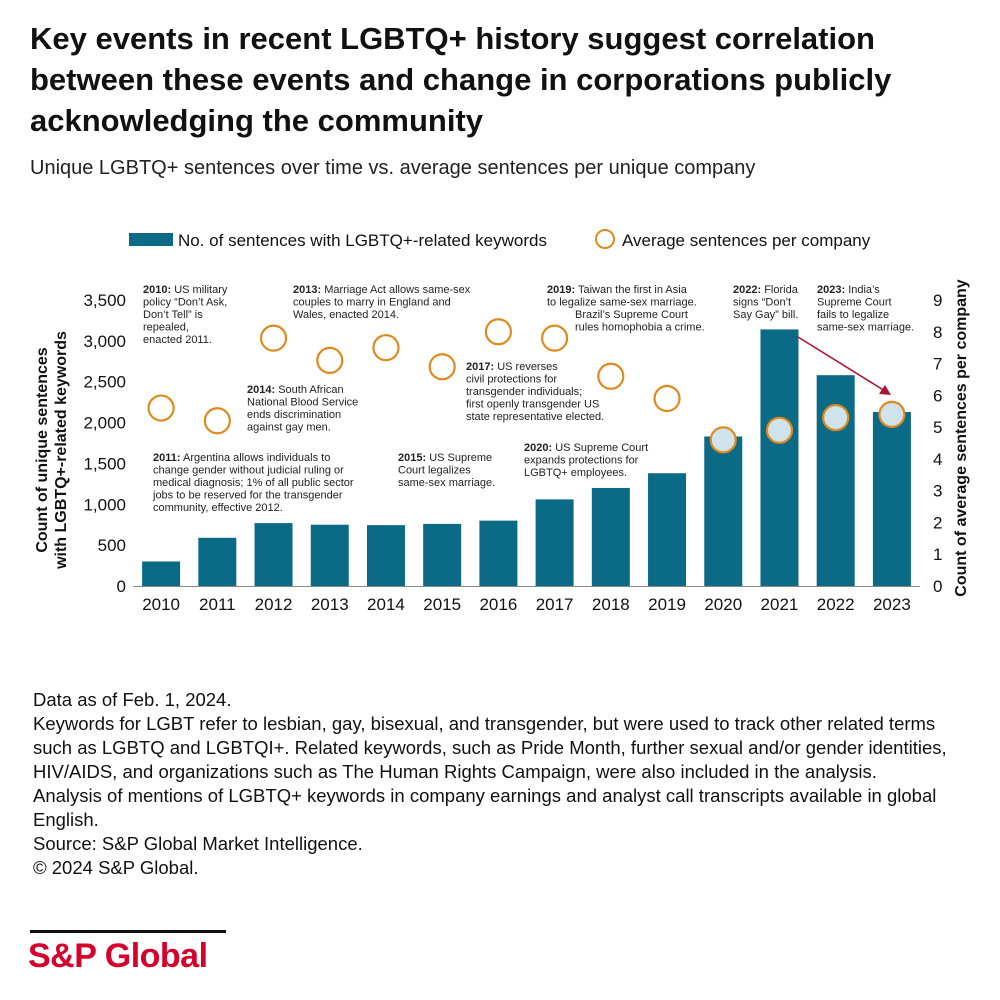  What do you see at coordinates (442, 604) in the screenshot?
I see `x-tick-label: 2015` at bounding box center [442, 604].